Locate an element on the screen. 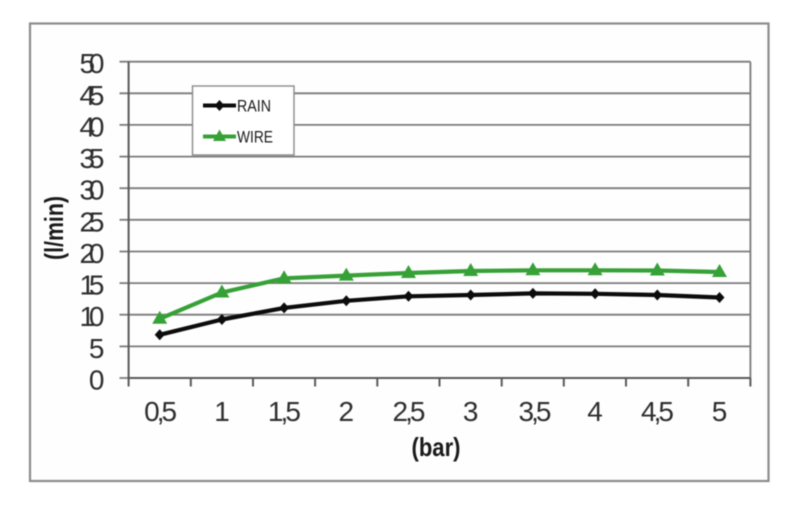 Image resolution: width=800 pixels, height=517 pixels. svg-text: 2 is located at coordinates (347, 411).